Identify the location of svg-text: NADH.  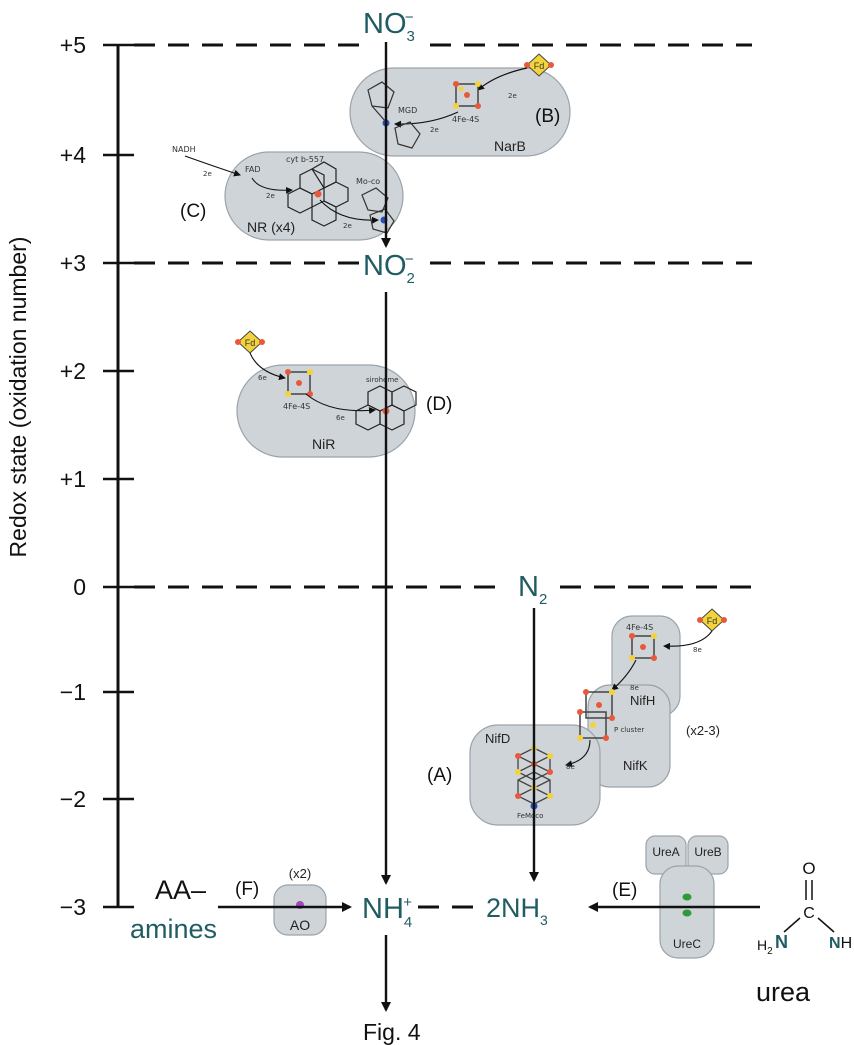
(184, 149).